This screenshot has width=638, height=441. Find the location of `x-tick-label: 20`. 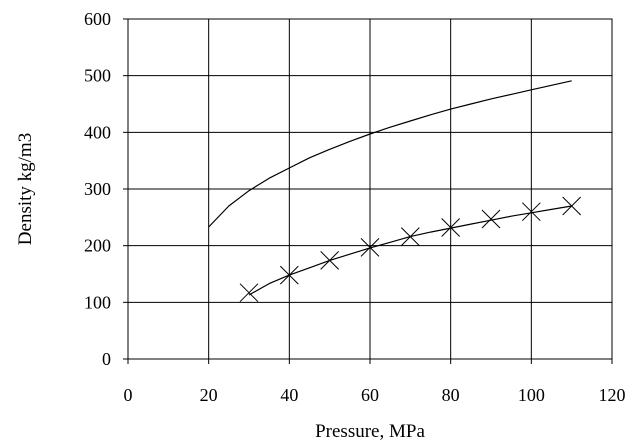

x-tick-label: 20 is located at coordinates (209, 395).